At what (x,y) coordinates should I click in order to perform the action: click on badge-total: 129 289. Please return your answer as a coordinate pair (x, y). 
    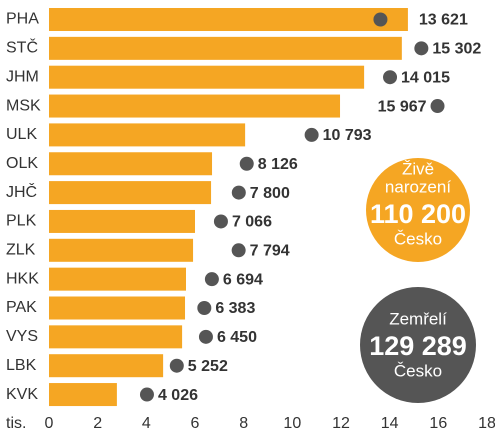
    Looking at the image, I should click on (418, 346).